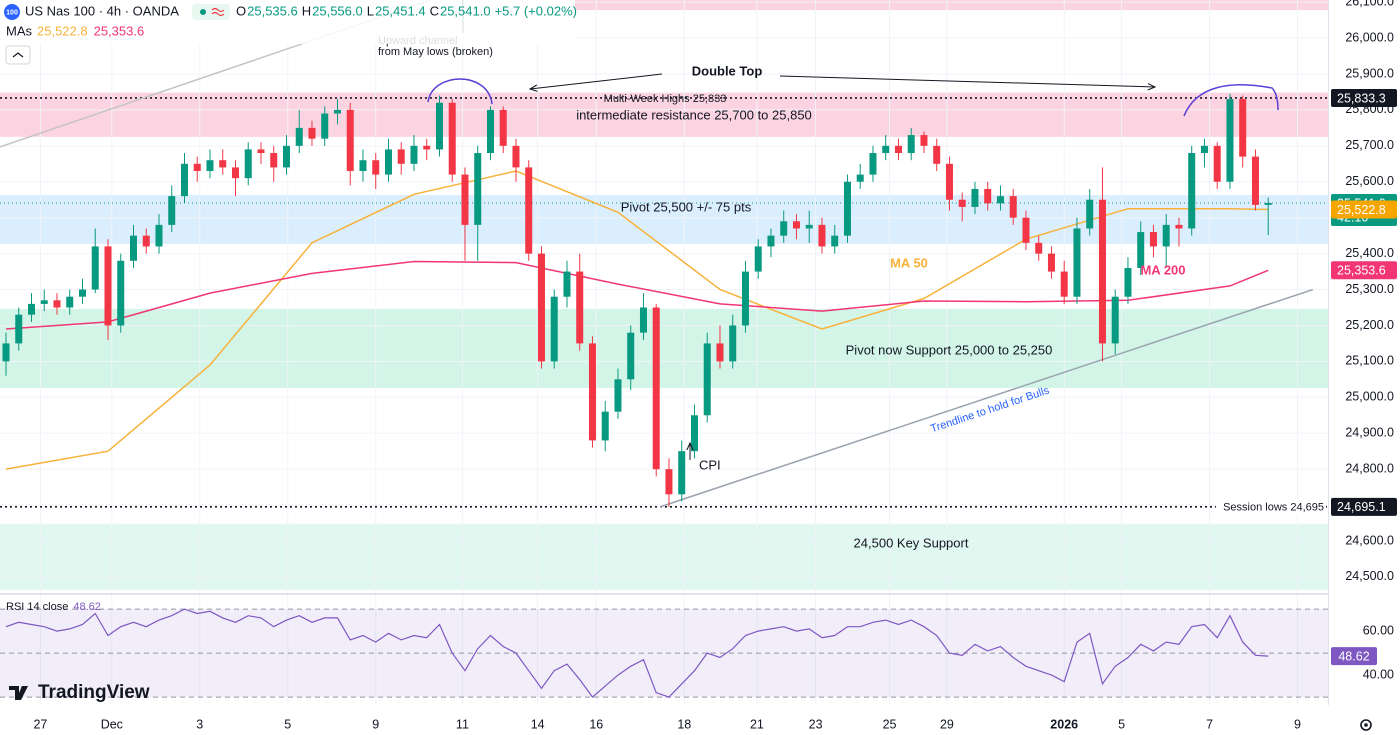  Describe the element at coordinates (1369, 468) in the screenshot. I see `y-tick-label: 24,800.0` at that location.